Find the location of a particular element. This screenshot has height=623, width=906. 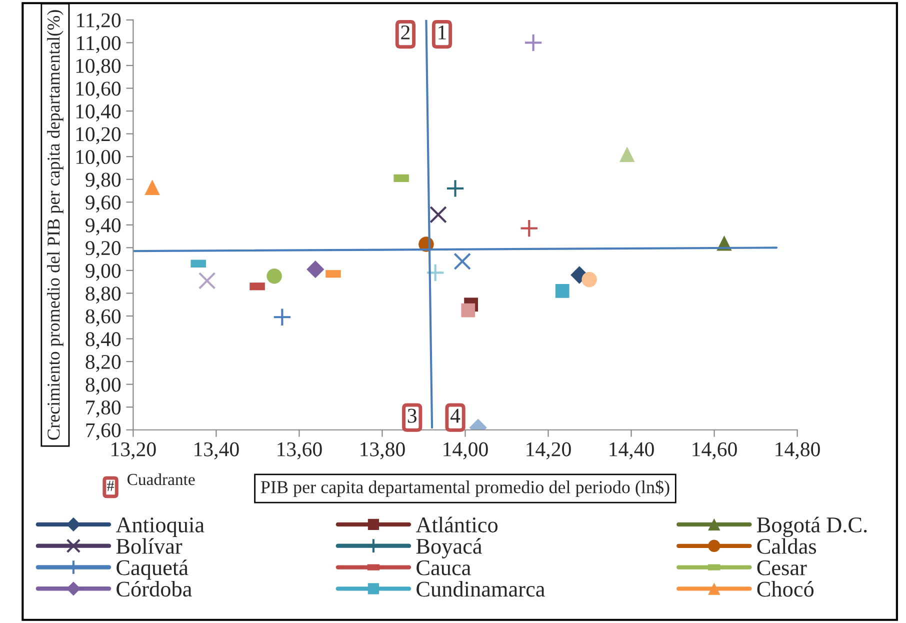

x-tick-label: 14,20 is located at coordinates (548, 451).